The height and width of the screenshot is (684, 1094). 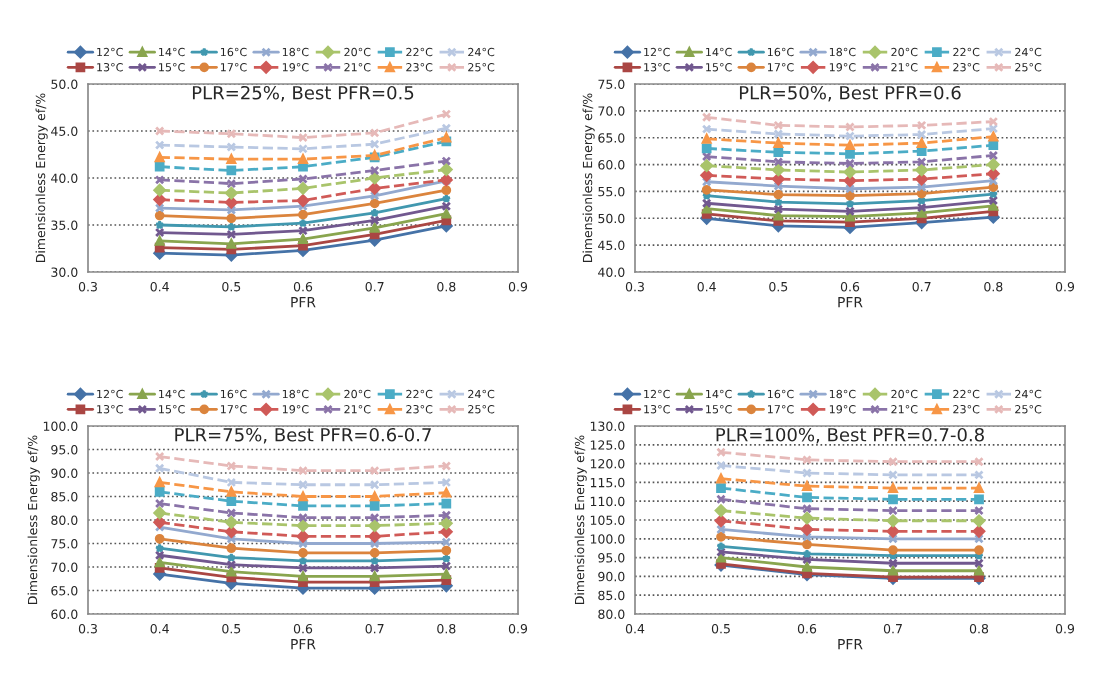 I want to click on chart-title: PLR=25%, Best PFR=0.5, so click(x=303, y=93).